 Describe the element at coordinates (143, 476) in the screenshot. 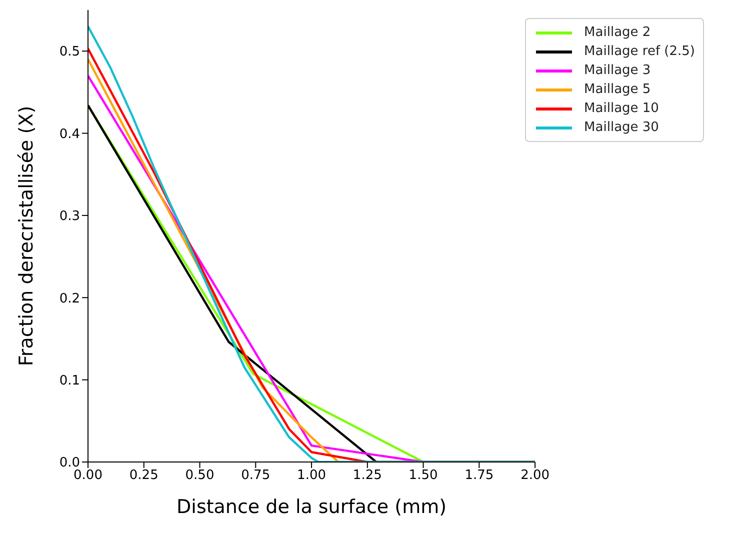

I see `x-tick-label: 0.25` at that location.